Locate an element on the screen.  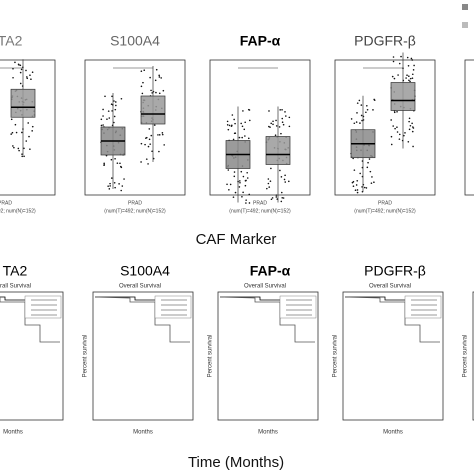
count-label: (num(T)=492; num(N)=152) is located at coordinates (18, 211).